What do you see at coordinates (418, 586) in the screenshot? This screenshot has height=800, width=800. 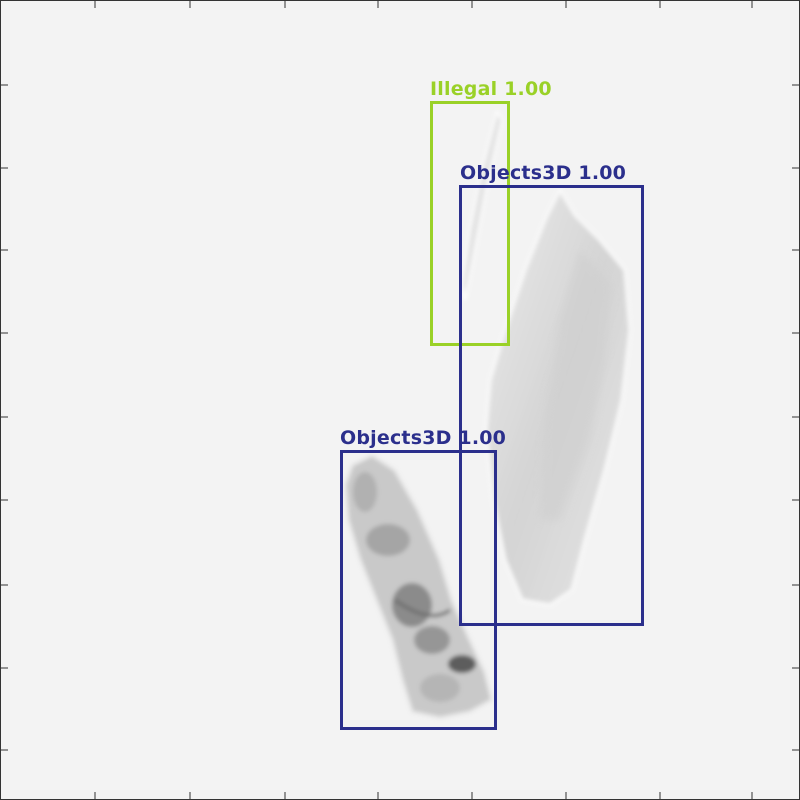 I see `shoe-object` at bounding box center [418, 586].